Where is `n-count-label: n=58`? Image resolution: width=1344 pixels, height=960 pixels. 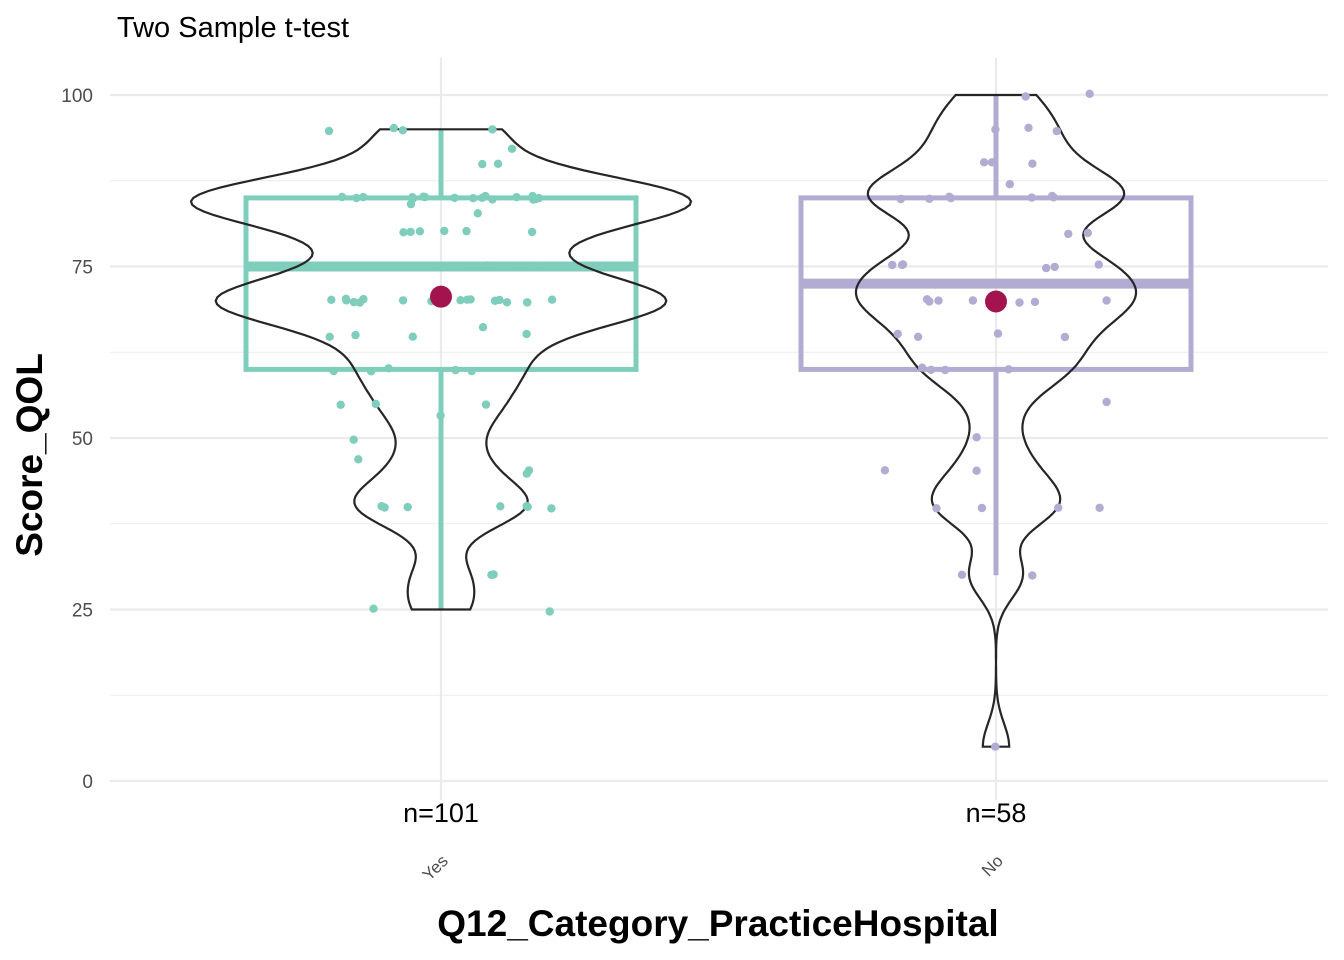
n-count-label: n=58 is located at coordinates (996, 813).